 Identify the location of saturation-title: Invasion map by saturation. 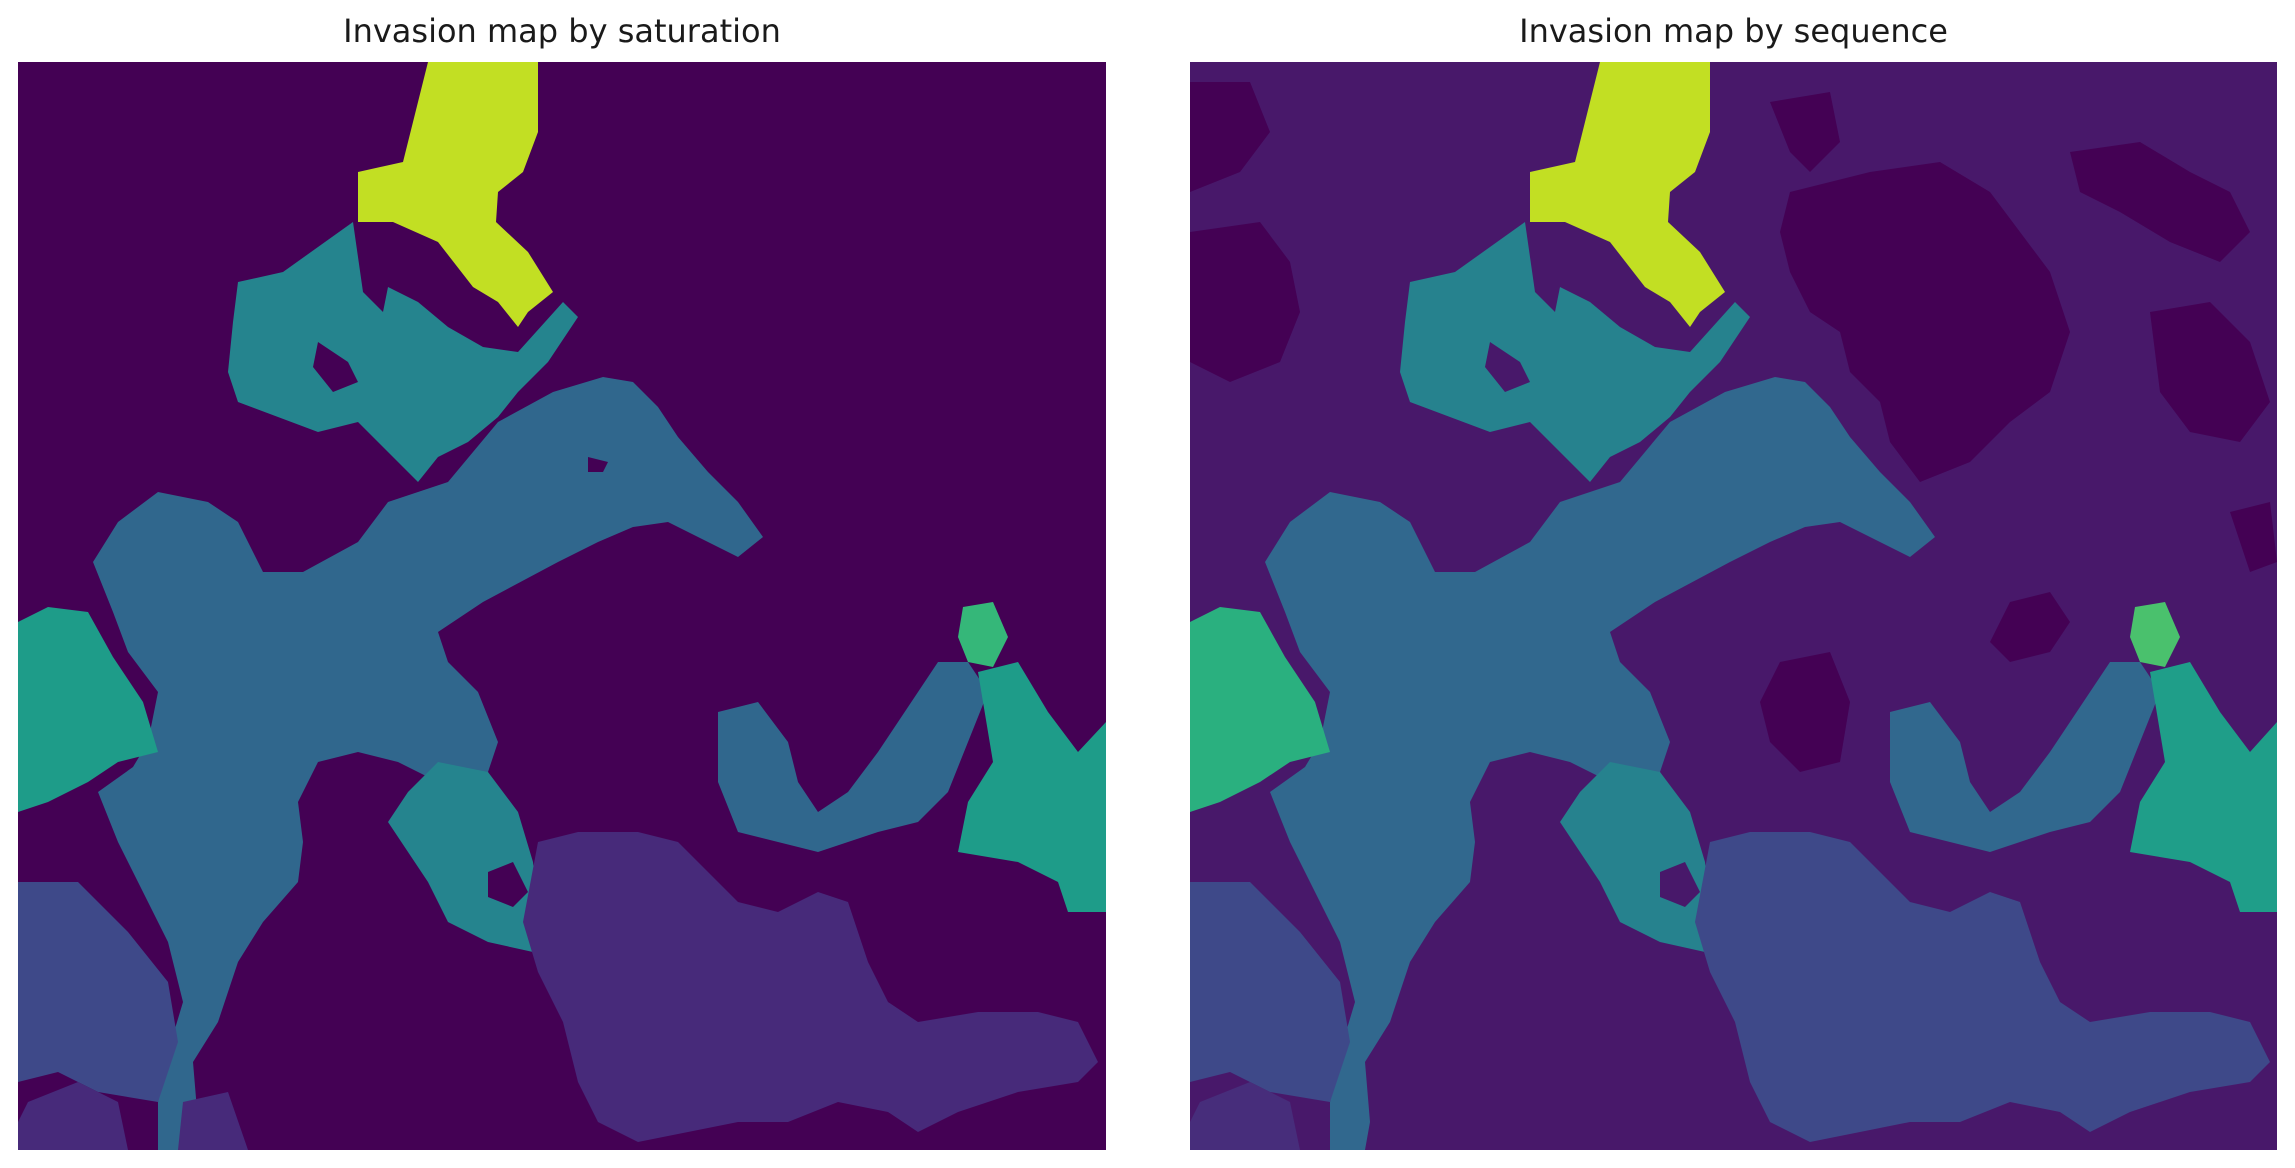
(562, 31).